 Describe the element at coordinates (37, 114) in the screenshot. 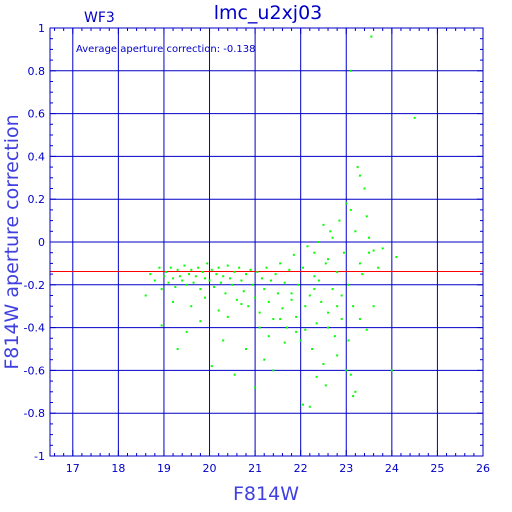

I see `y-tick-label: 0.6` at that location.